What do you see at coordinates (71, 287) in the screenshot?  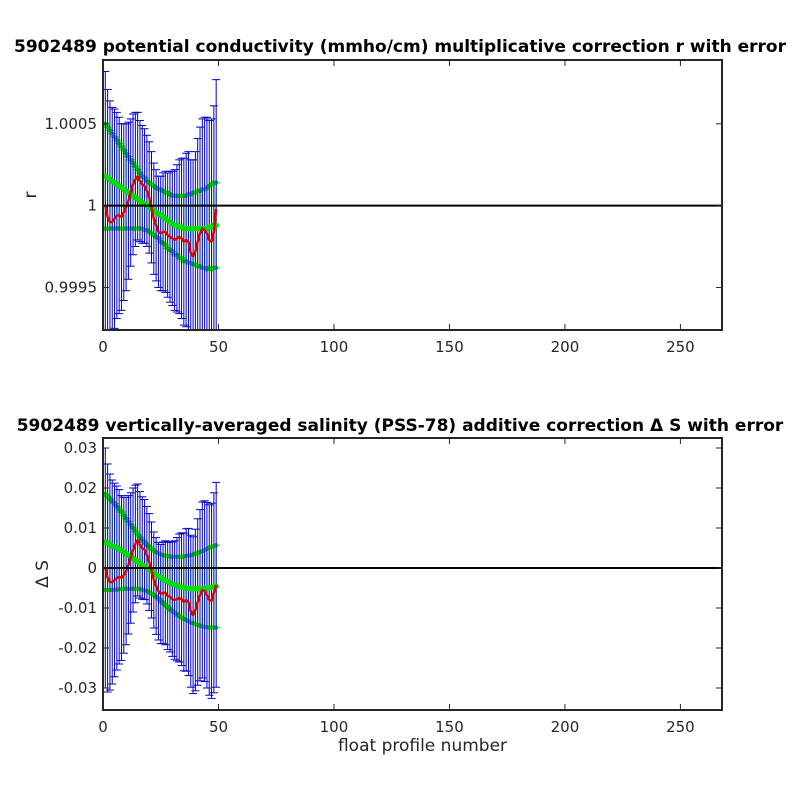 I see `y-tick-label: 0.9995` at bounding box center [71, 287].